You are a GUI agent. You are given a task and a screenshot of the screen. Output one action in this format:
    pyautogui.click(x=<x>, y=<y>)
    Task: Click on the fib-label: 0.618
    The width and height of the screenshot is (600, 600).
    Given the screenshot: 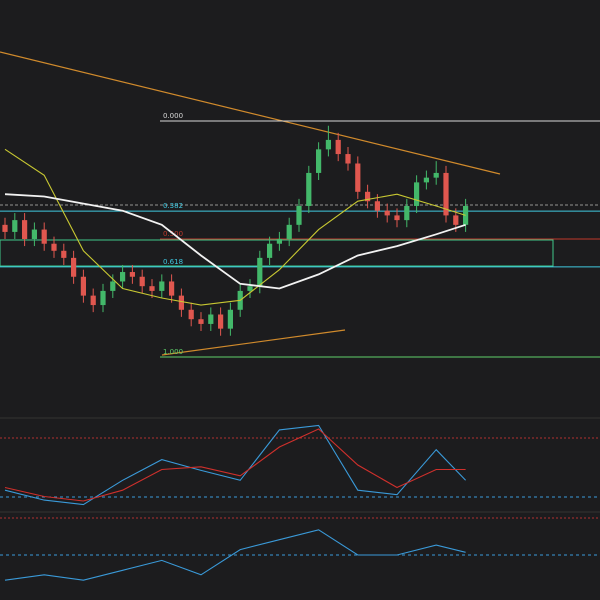 What is the action you would take?
    pyautogui.click(x=173, y=262)
    